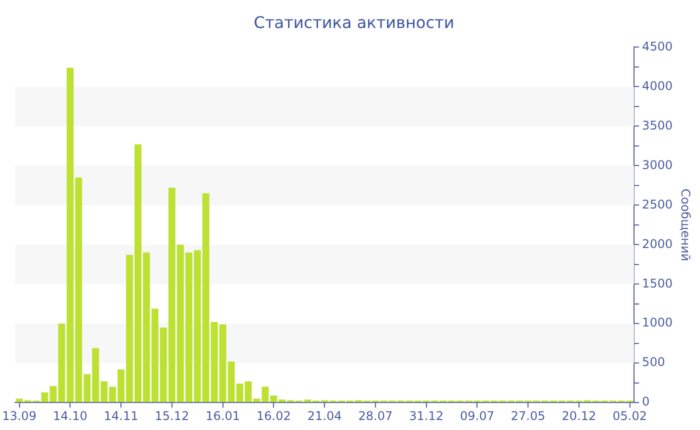 Image resolution: width=700 pixels, height=430 pixels. I want to click on y2-tick-label: 1000, so click(657, 323).